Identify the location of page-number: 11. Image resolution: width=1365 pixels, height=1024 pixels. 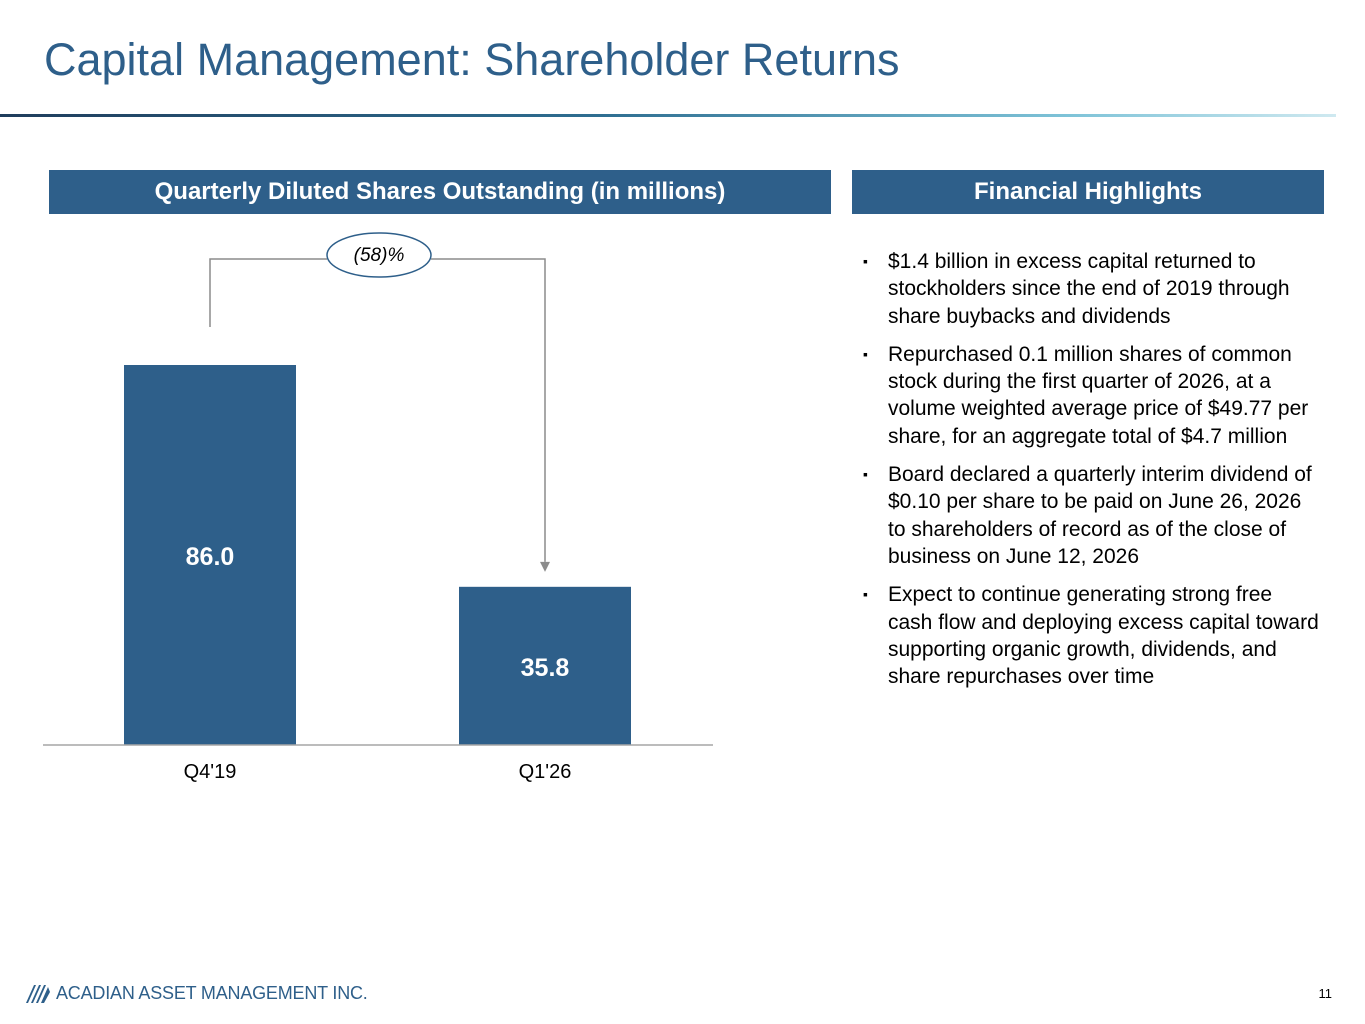
(1325, 993).